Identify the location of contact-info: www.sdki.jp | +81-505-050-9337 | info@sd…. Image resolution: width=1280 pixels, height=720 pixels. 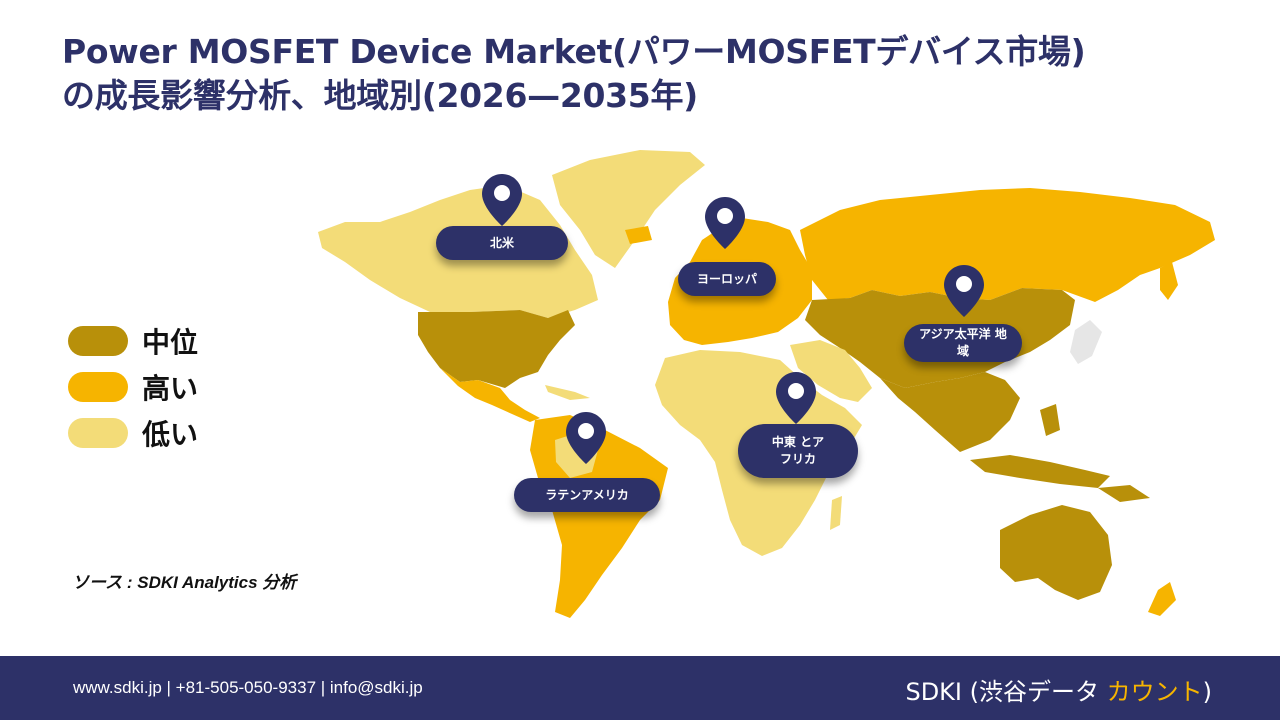
(248, 687).